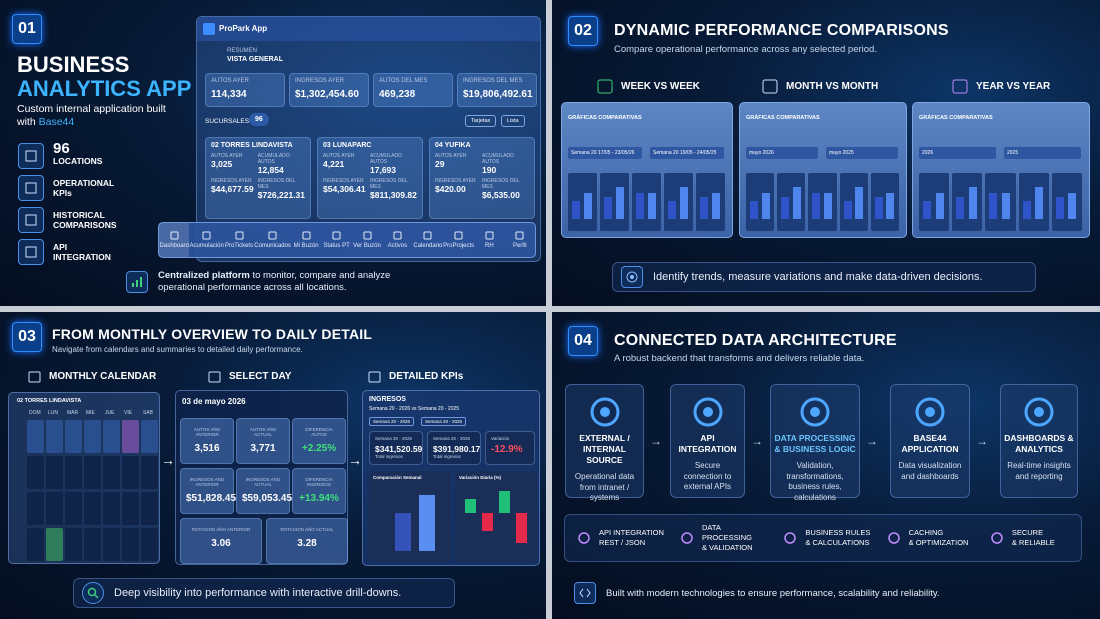 The height and width of the screenshot is (619, 1100). Describe the element at coordinates (272, 240) in the screenshot. I see `nav-item: Comunicados` at that location.